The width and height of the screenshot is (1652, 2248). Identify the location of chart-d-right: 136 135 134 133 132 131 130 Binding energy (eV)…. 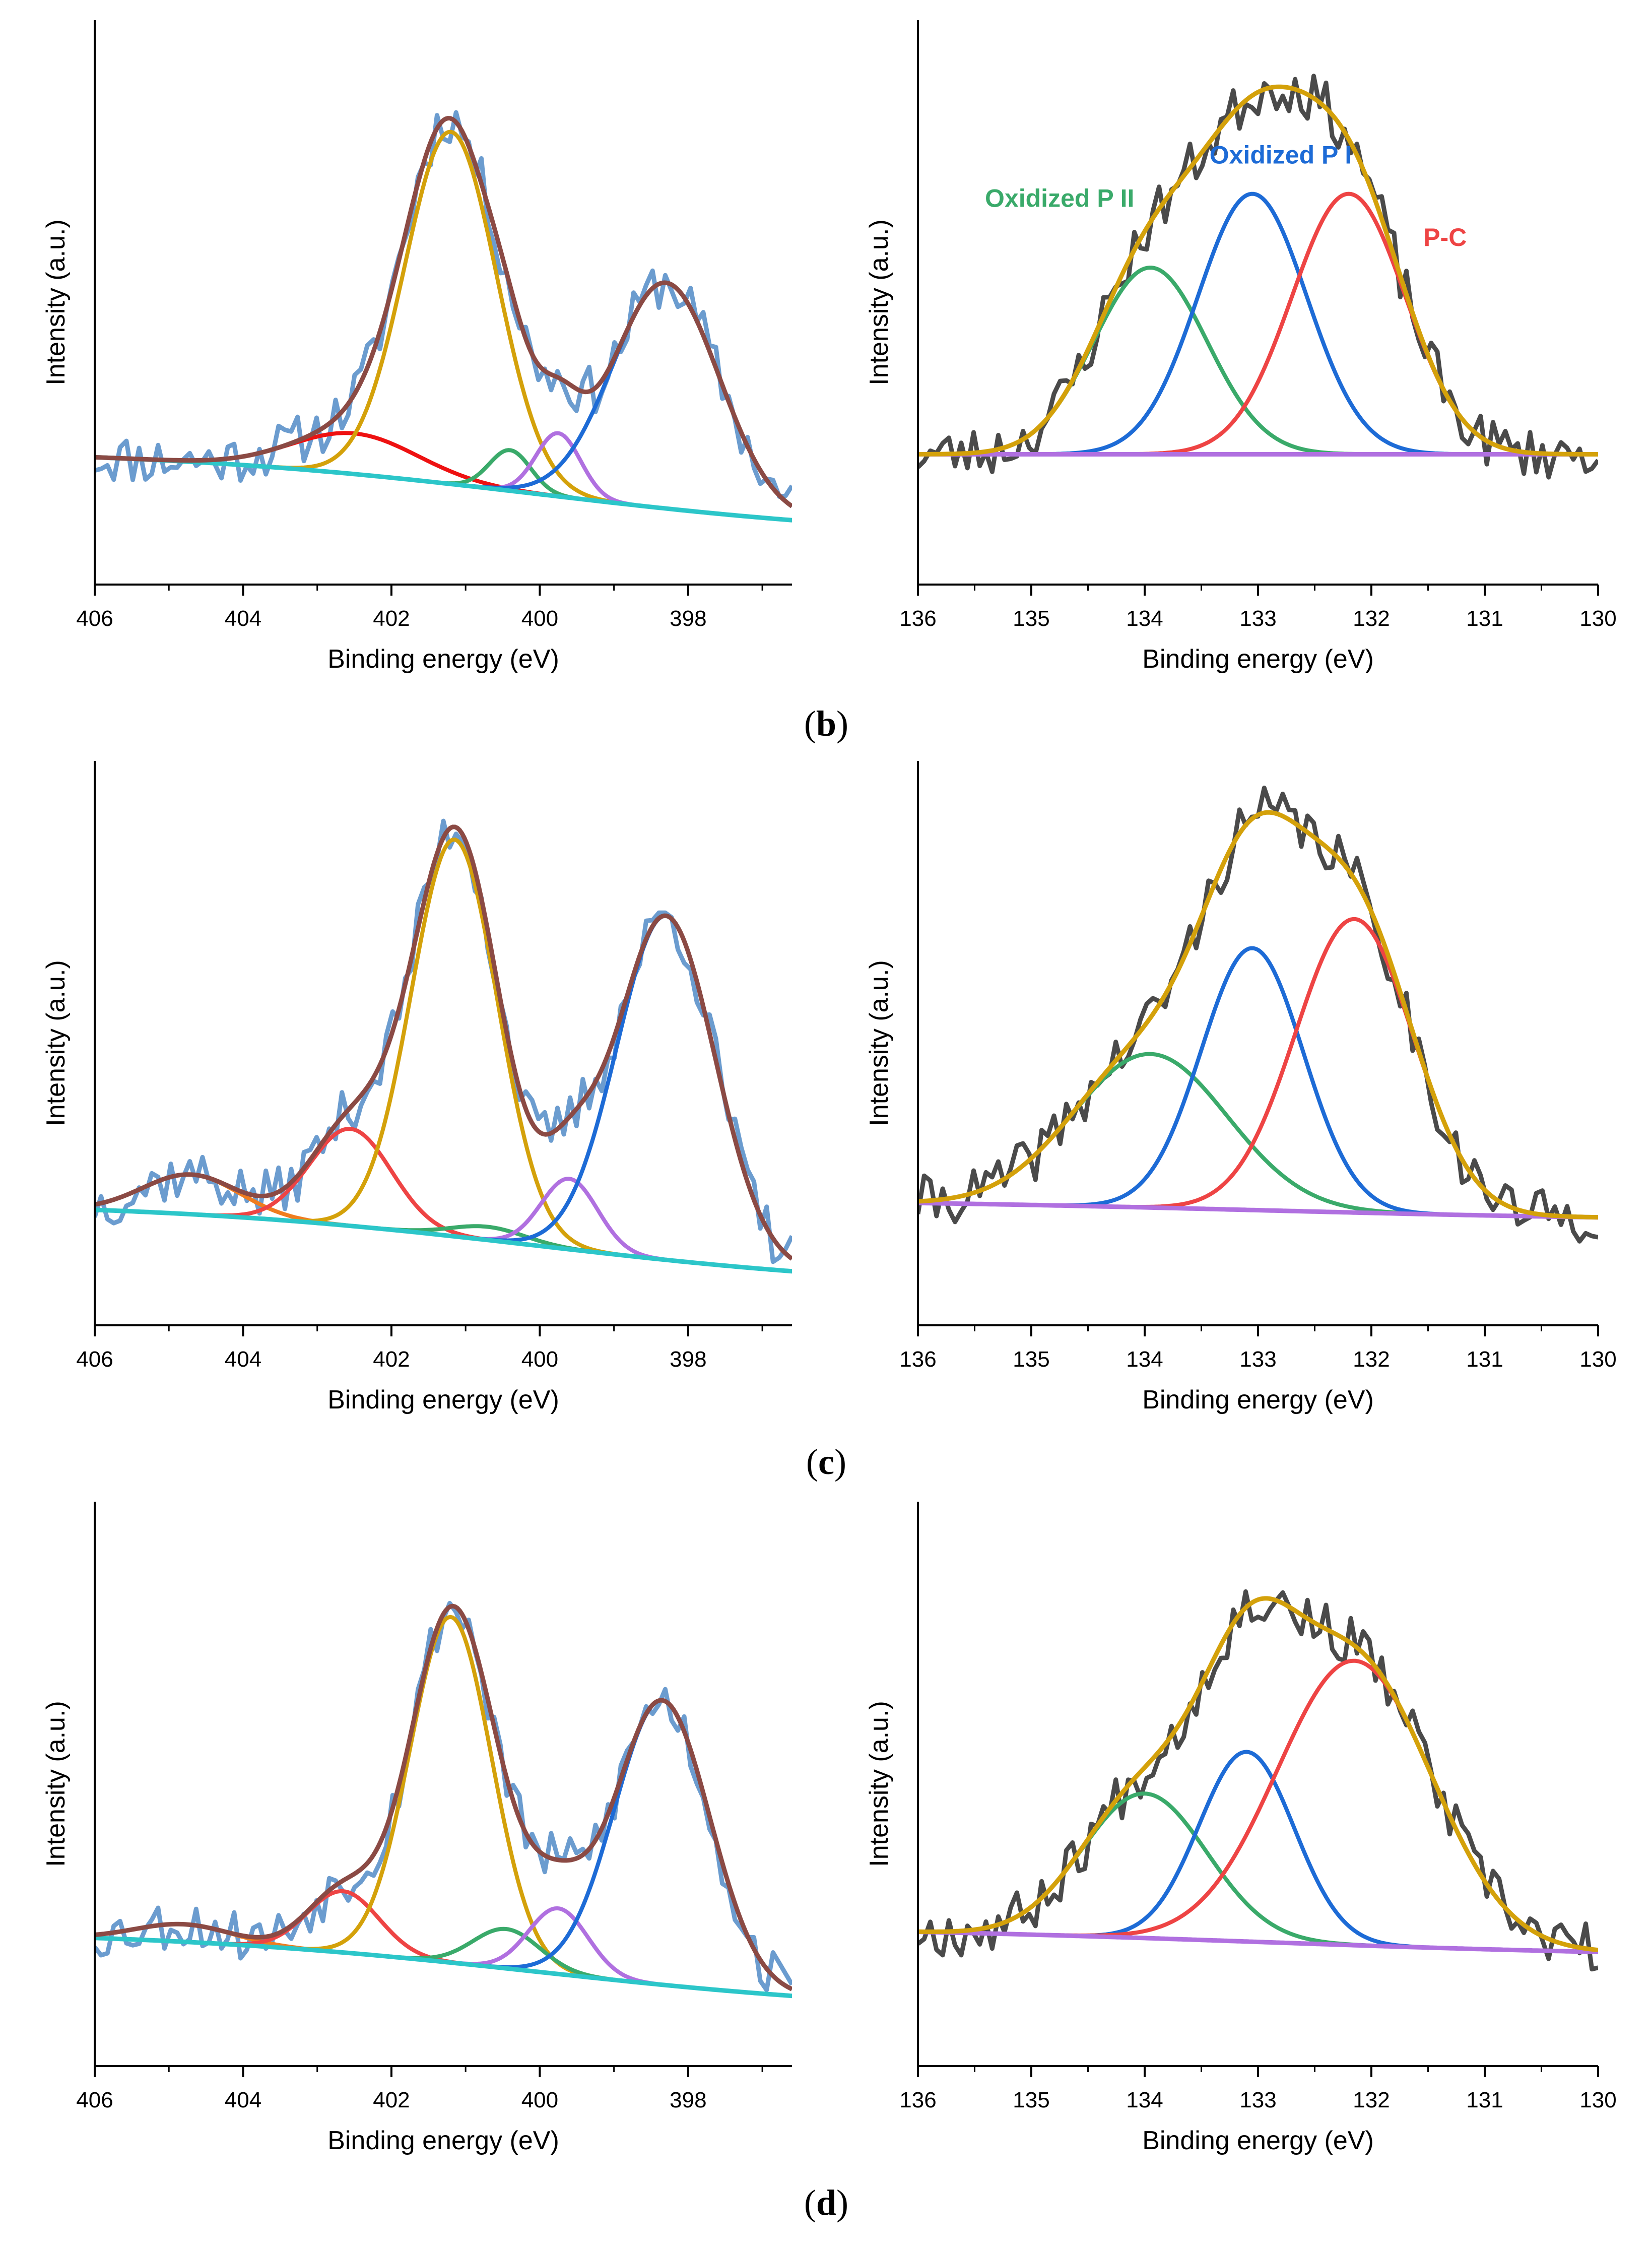
(1241, 1828).